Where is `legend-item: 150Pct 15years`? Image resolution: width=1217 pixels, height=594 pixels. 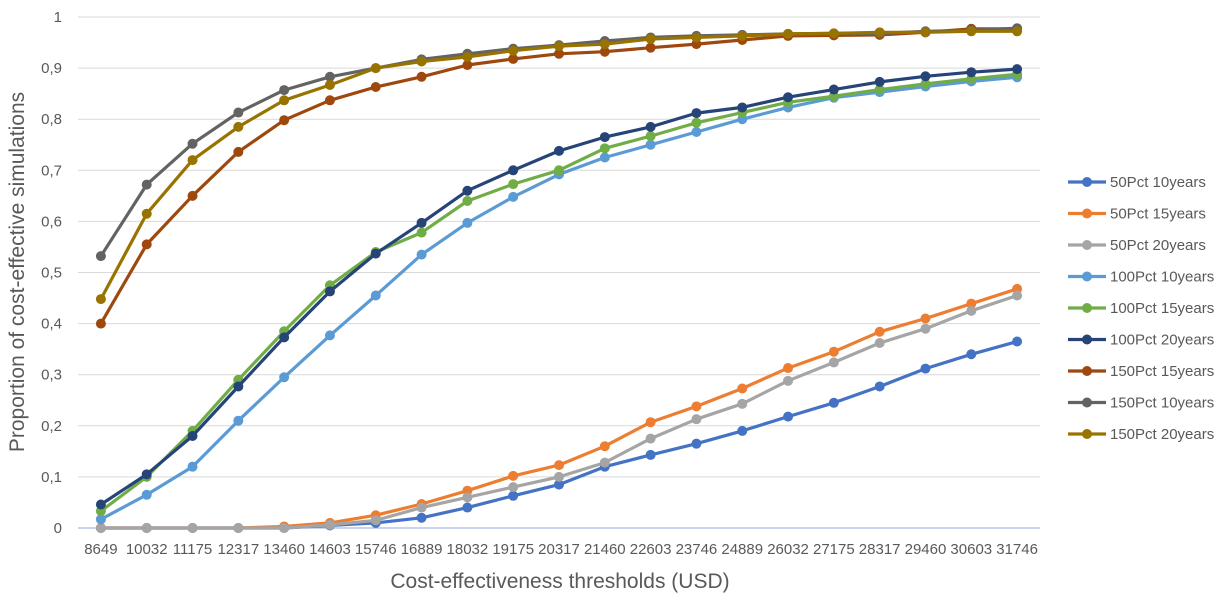
legend-item: 150Pct 15years is located at coordinates (1141, 371).